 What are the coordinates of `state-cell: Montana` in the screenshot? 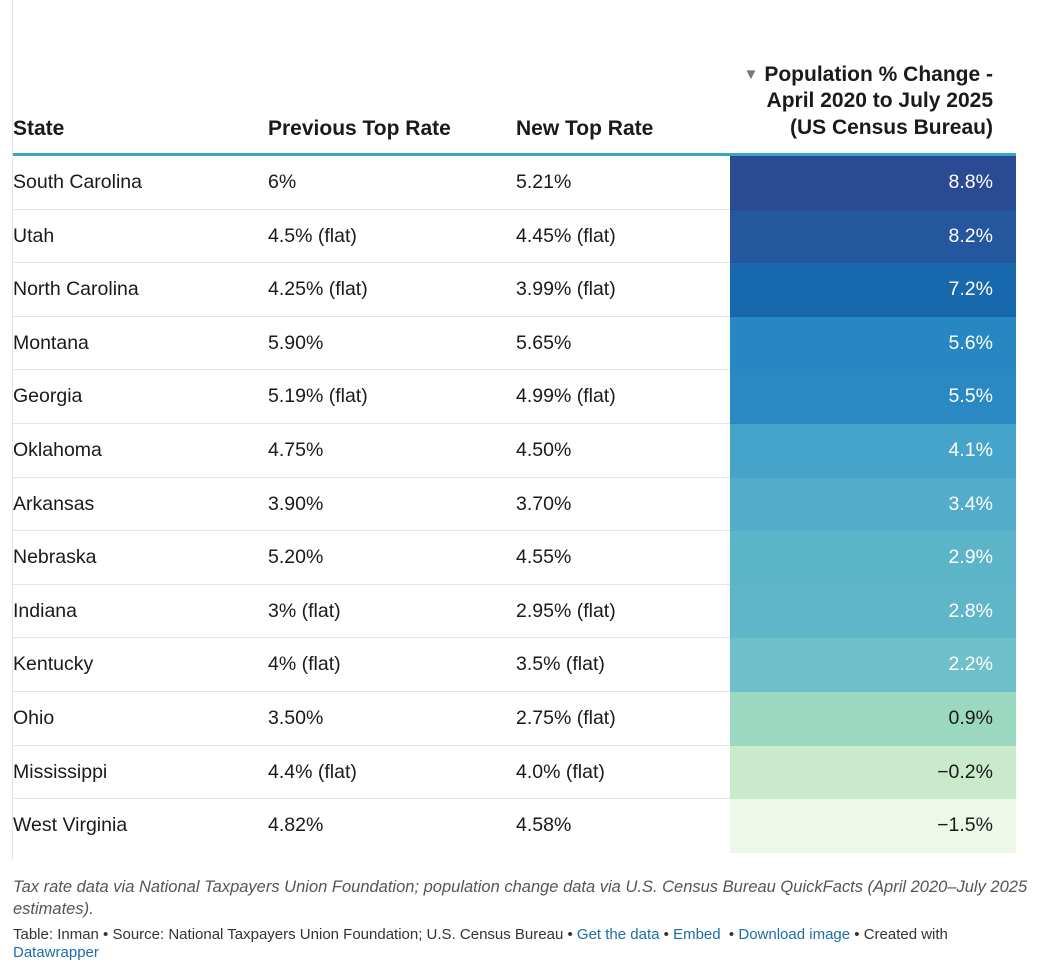 It's located at (51, 342).